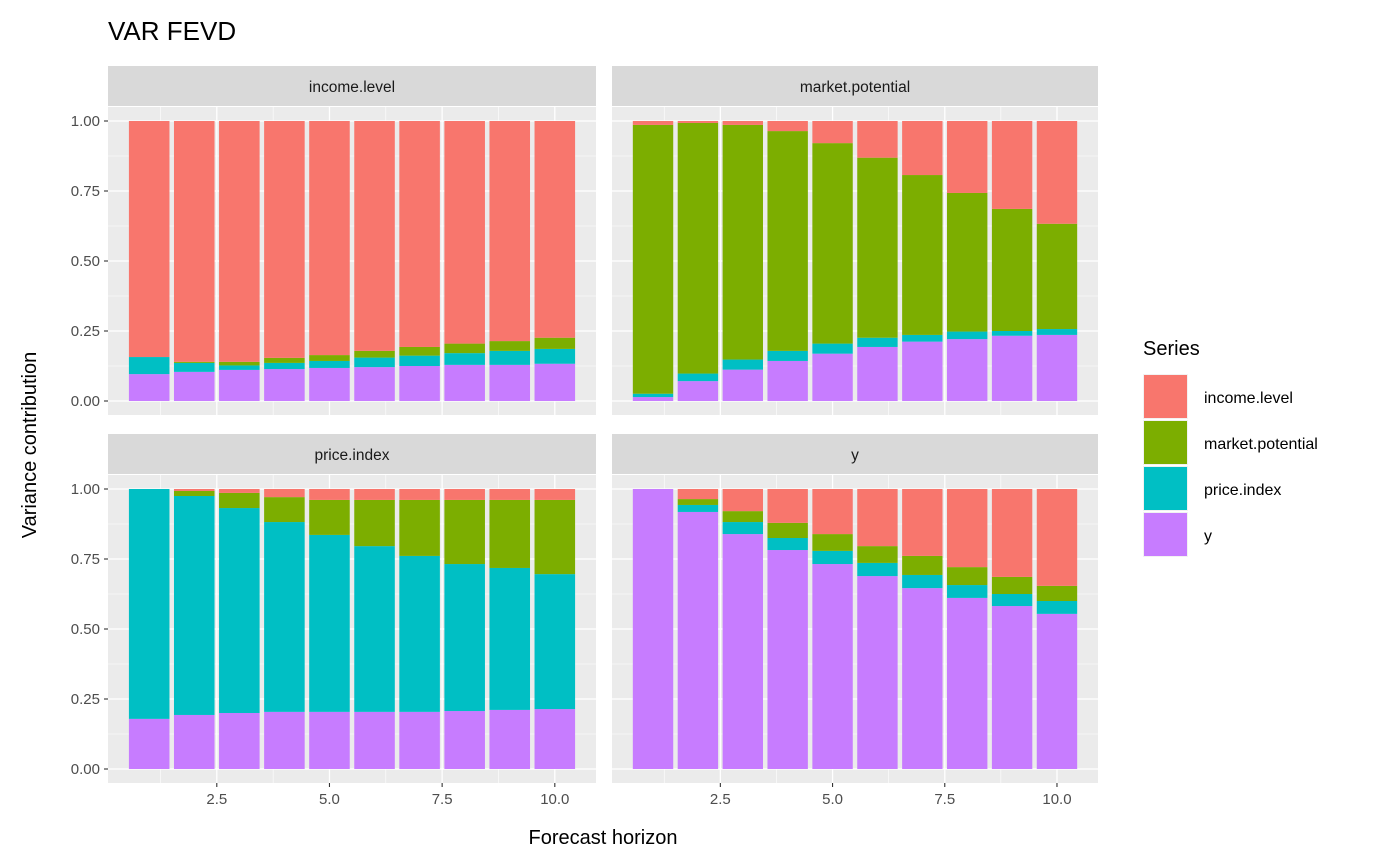  What do you see at coordinates (855, 240) in the screenshot?
I see `facet-panel-market.potential: market.potential` at bounding box center [855, 240].